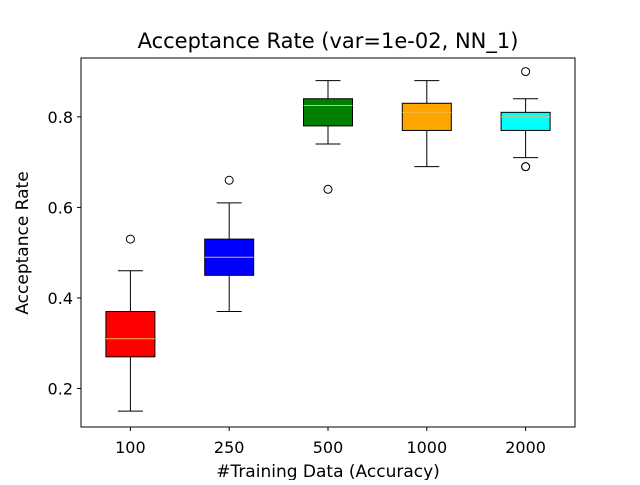  Describe the element at coordinates (525, 447) in the screenshot. I see `x-tick-label: 2000` at that location.